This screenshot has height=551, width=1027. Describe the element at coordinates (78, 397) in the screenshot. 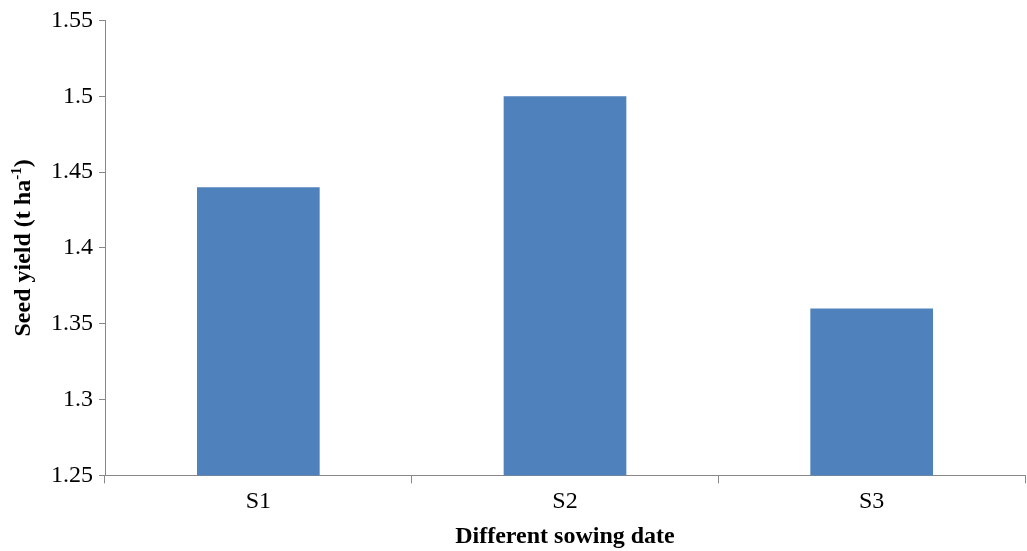

I see `y-tick-label: 1.3` at that location.